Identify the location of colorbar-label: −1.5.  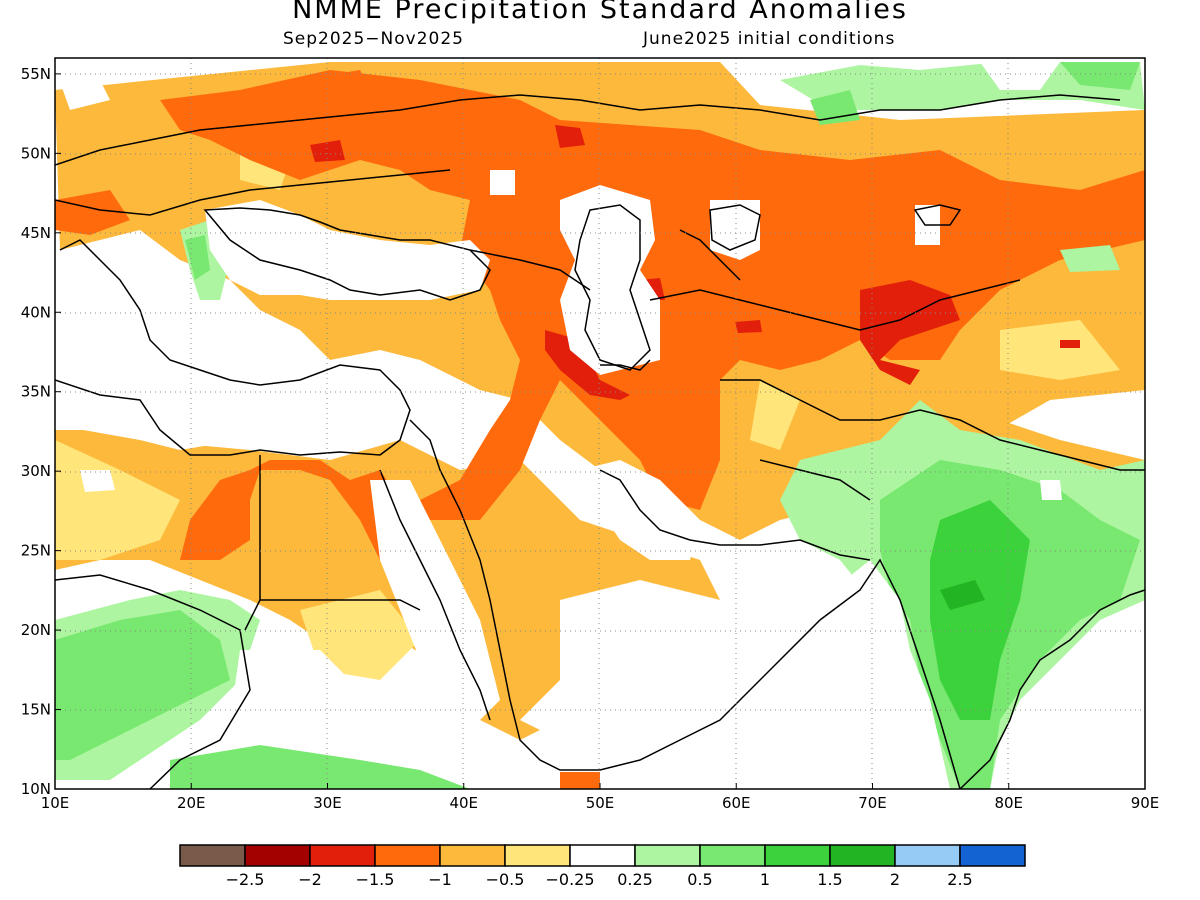
(375, 879).